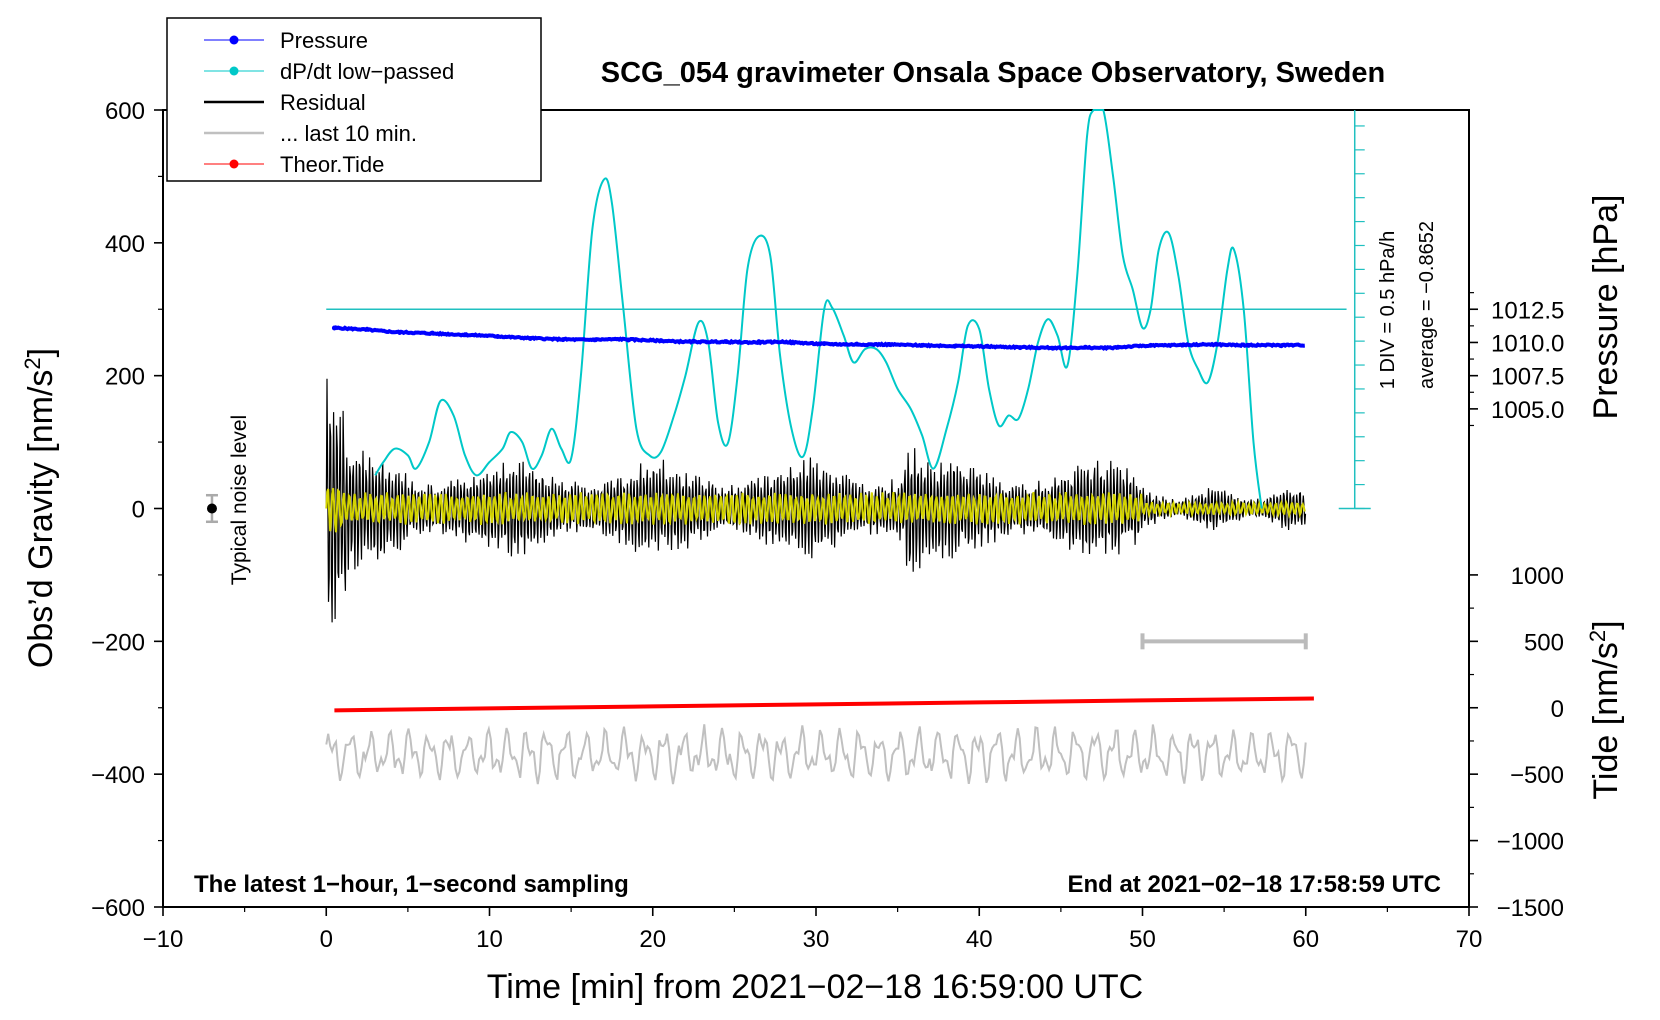  I want to click on noise-bar, so click(211, 508).